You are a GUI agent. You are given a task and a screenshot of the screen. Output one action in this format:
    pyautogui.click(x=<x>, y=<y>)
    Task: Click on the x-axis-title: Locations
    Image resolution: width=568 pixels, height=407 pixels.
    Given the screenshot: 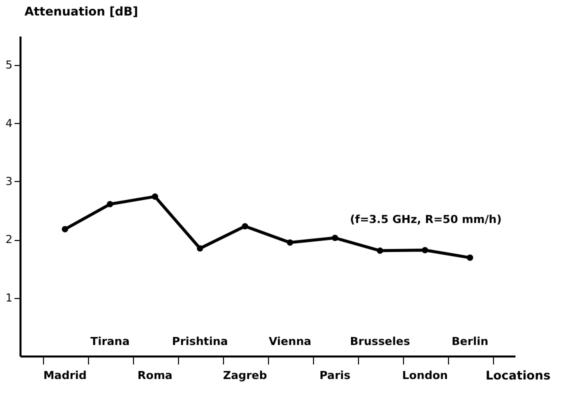 What is the action you would take?
    pyautogui.click(x=518, y=375)
    